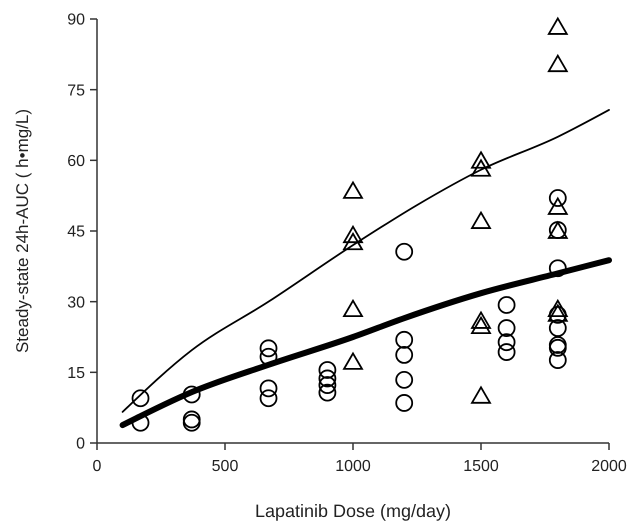 The width and height of the screenshot is (634, 531). What do you see at coordinates (81, 444) in the screenshot?
I see `y-tick-label: 0` at bounding box center [81, 444].